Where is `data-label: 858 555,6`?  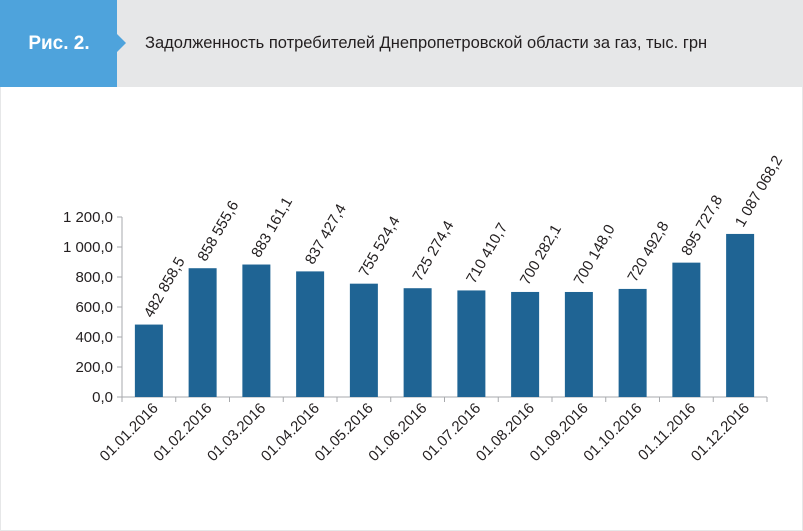 data-label: 858 555,6 is located at coordinates (218, 231).